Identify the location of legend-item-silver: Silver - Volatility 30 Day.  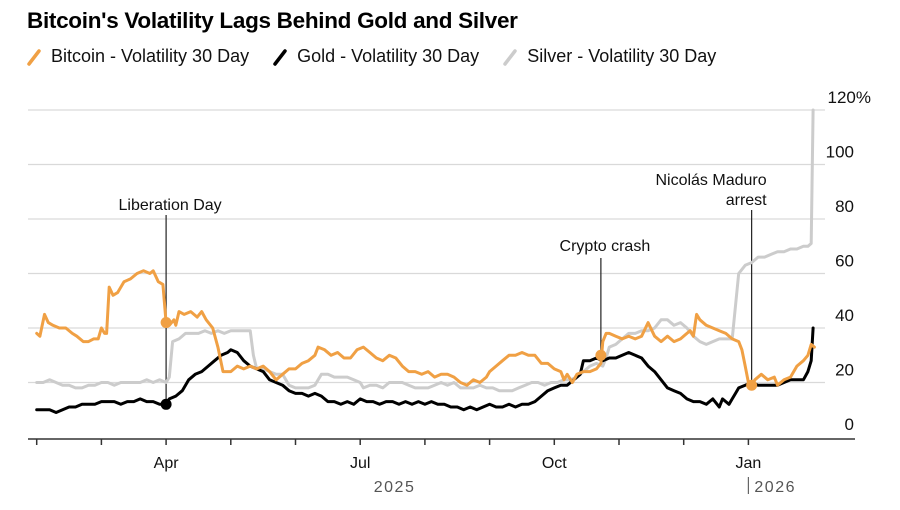
(609, 56).